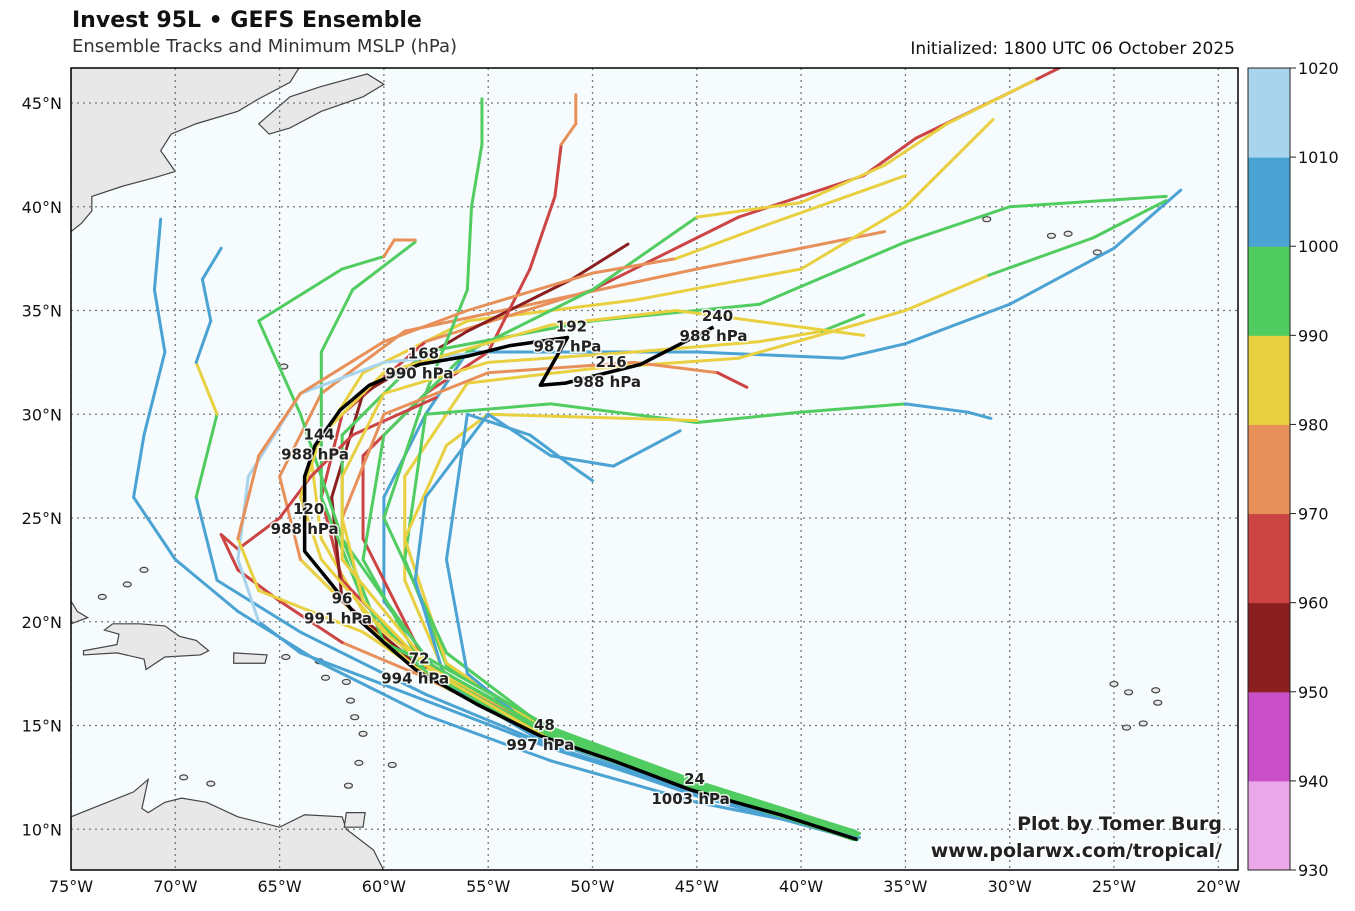  Describe the element at coordinates (697, 886) in the screenshot. I see `lon-tick-label: 45°W` at that location.